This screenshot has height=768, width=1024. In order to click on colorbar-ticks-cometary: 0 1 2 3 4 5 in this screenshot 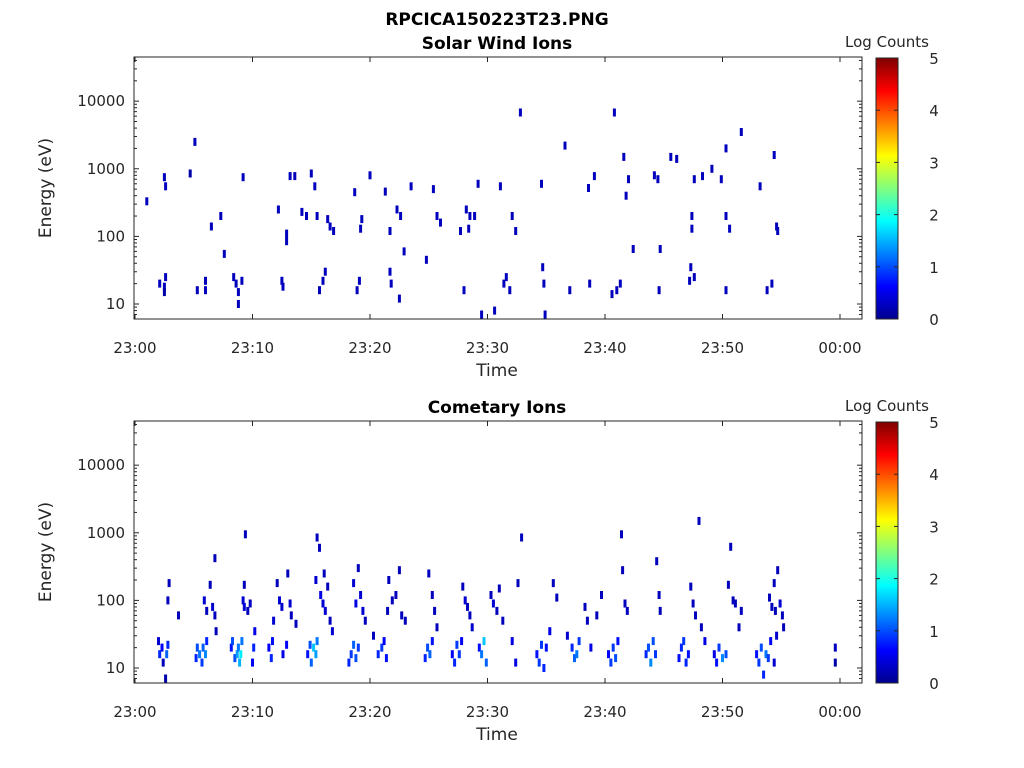, I will do `click(907, 553)`.